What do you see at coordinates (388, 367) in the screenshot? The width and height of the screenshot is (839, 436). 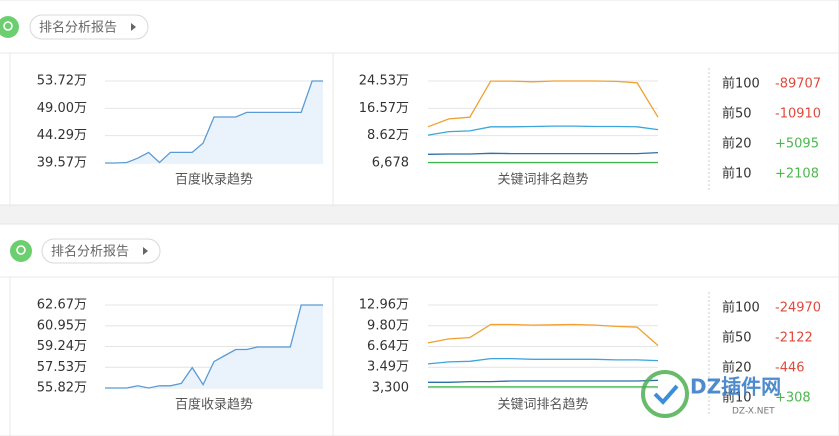 I see `y-tick-label: 3.49万` at bounding box center [388, 367].